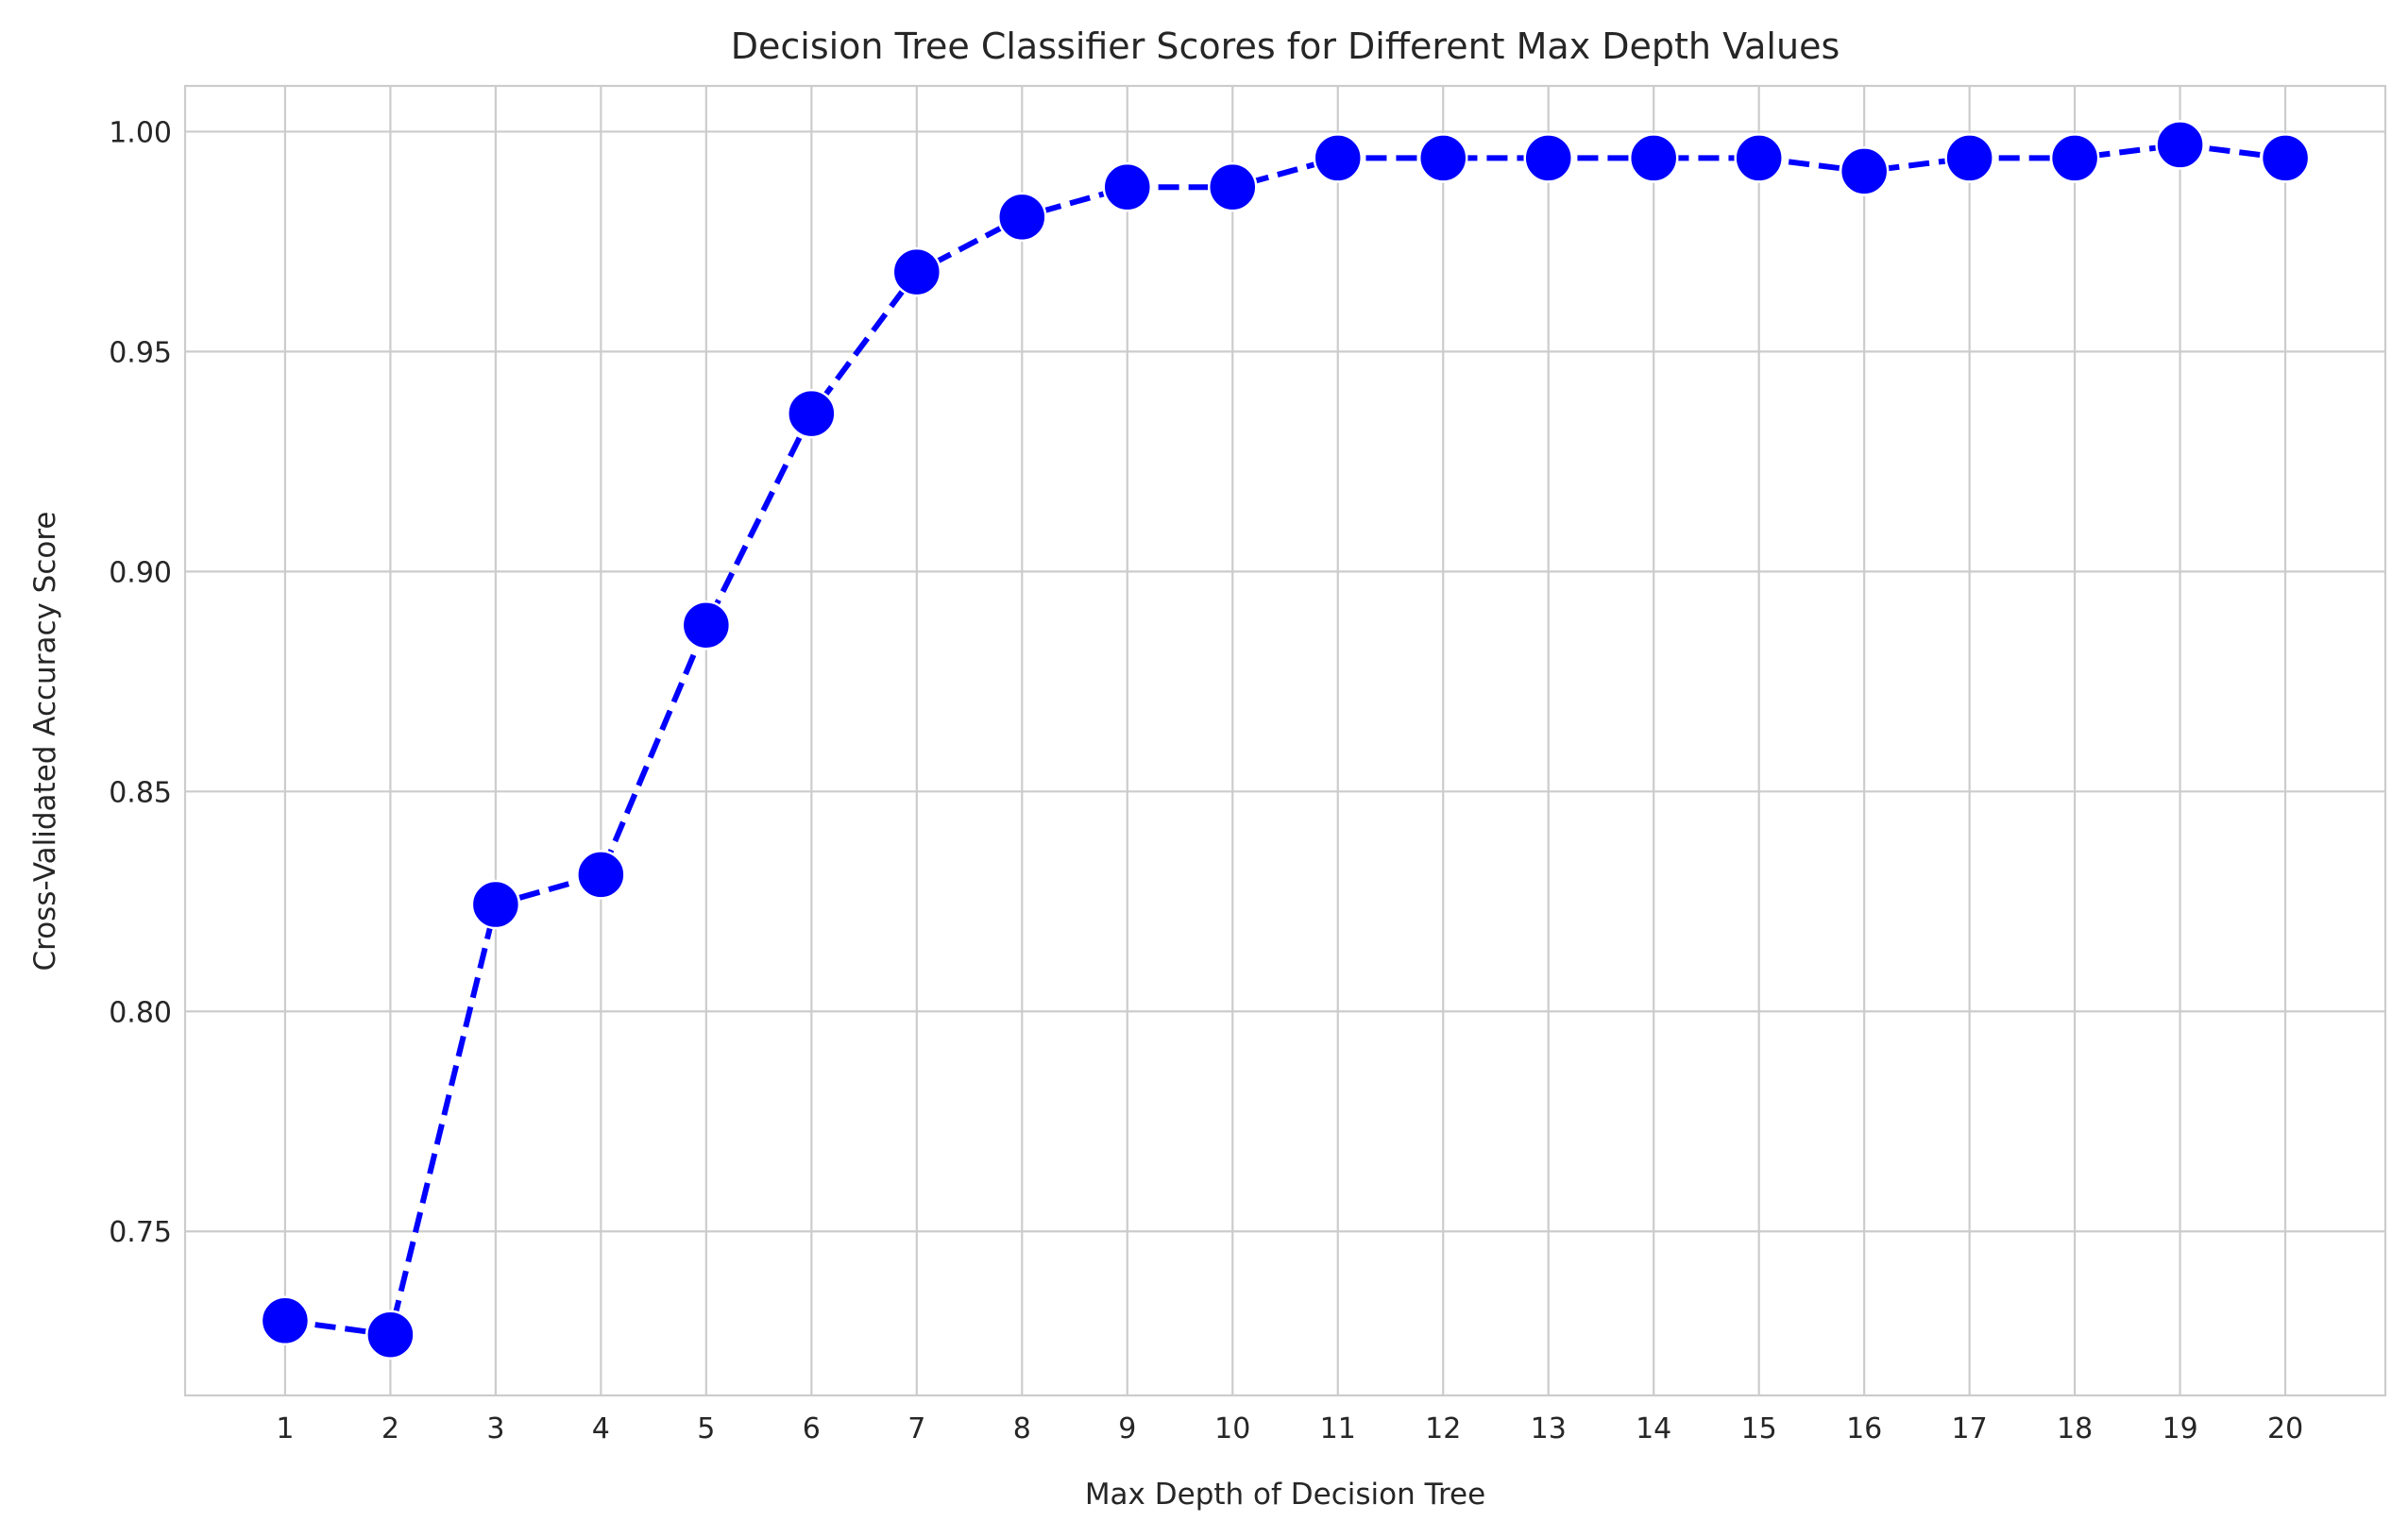 Image resolution: width=2408 pixels, height=1538 pixels. What do you see at coordinates (1864, 1428) in the screenshot?
I see `x-tick-label: 16` at bounding box center [1864, 1428].